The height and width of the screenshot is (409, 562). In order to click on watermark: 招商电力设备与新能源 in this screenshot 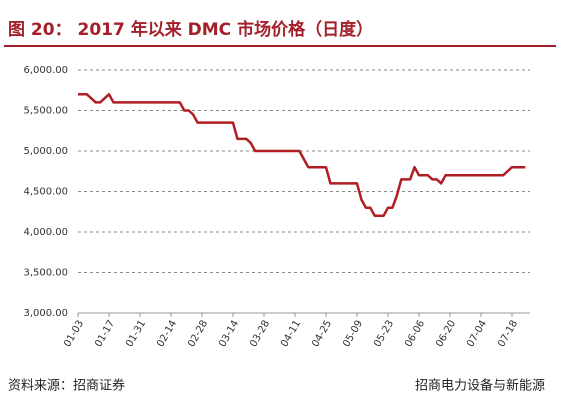, I will do `click(480, 386)`.